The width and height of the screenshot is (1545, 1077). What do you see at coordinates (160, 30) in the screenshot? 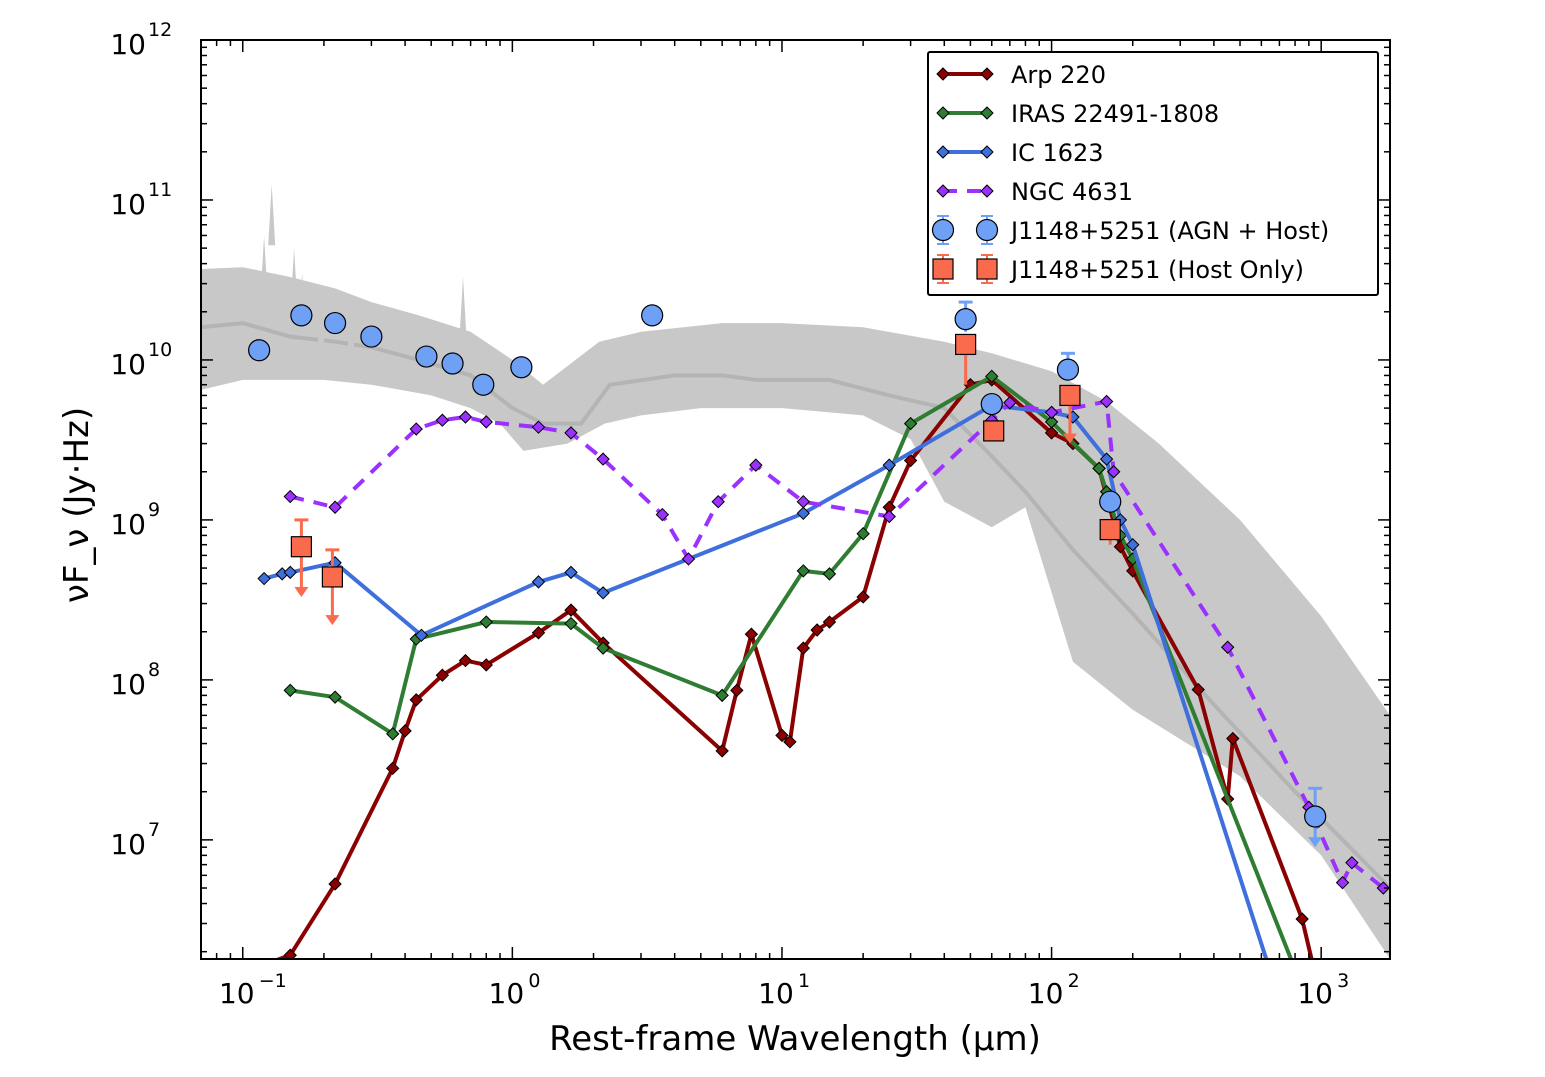
I see `y-tick-exponent: 12` at bounding box center [160, 30].